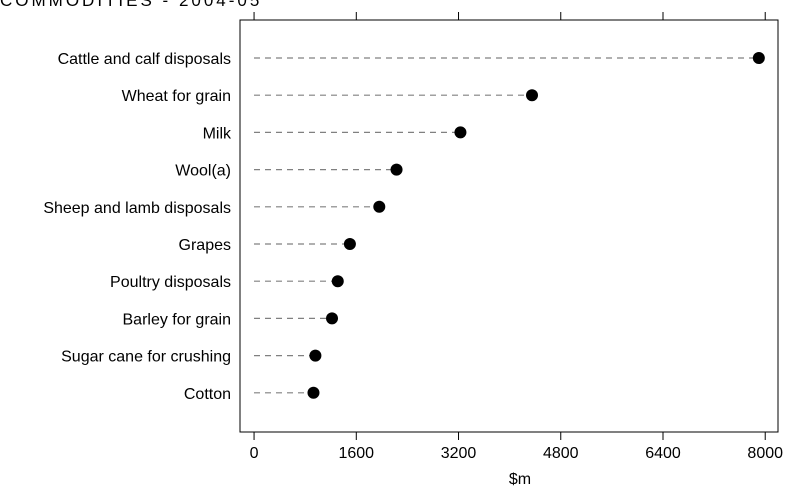 The image size is (791, 487). Describe the element at coordinates (177, 319) in the screenshot. I see `category-label: Barley for grain` at that location.